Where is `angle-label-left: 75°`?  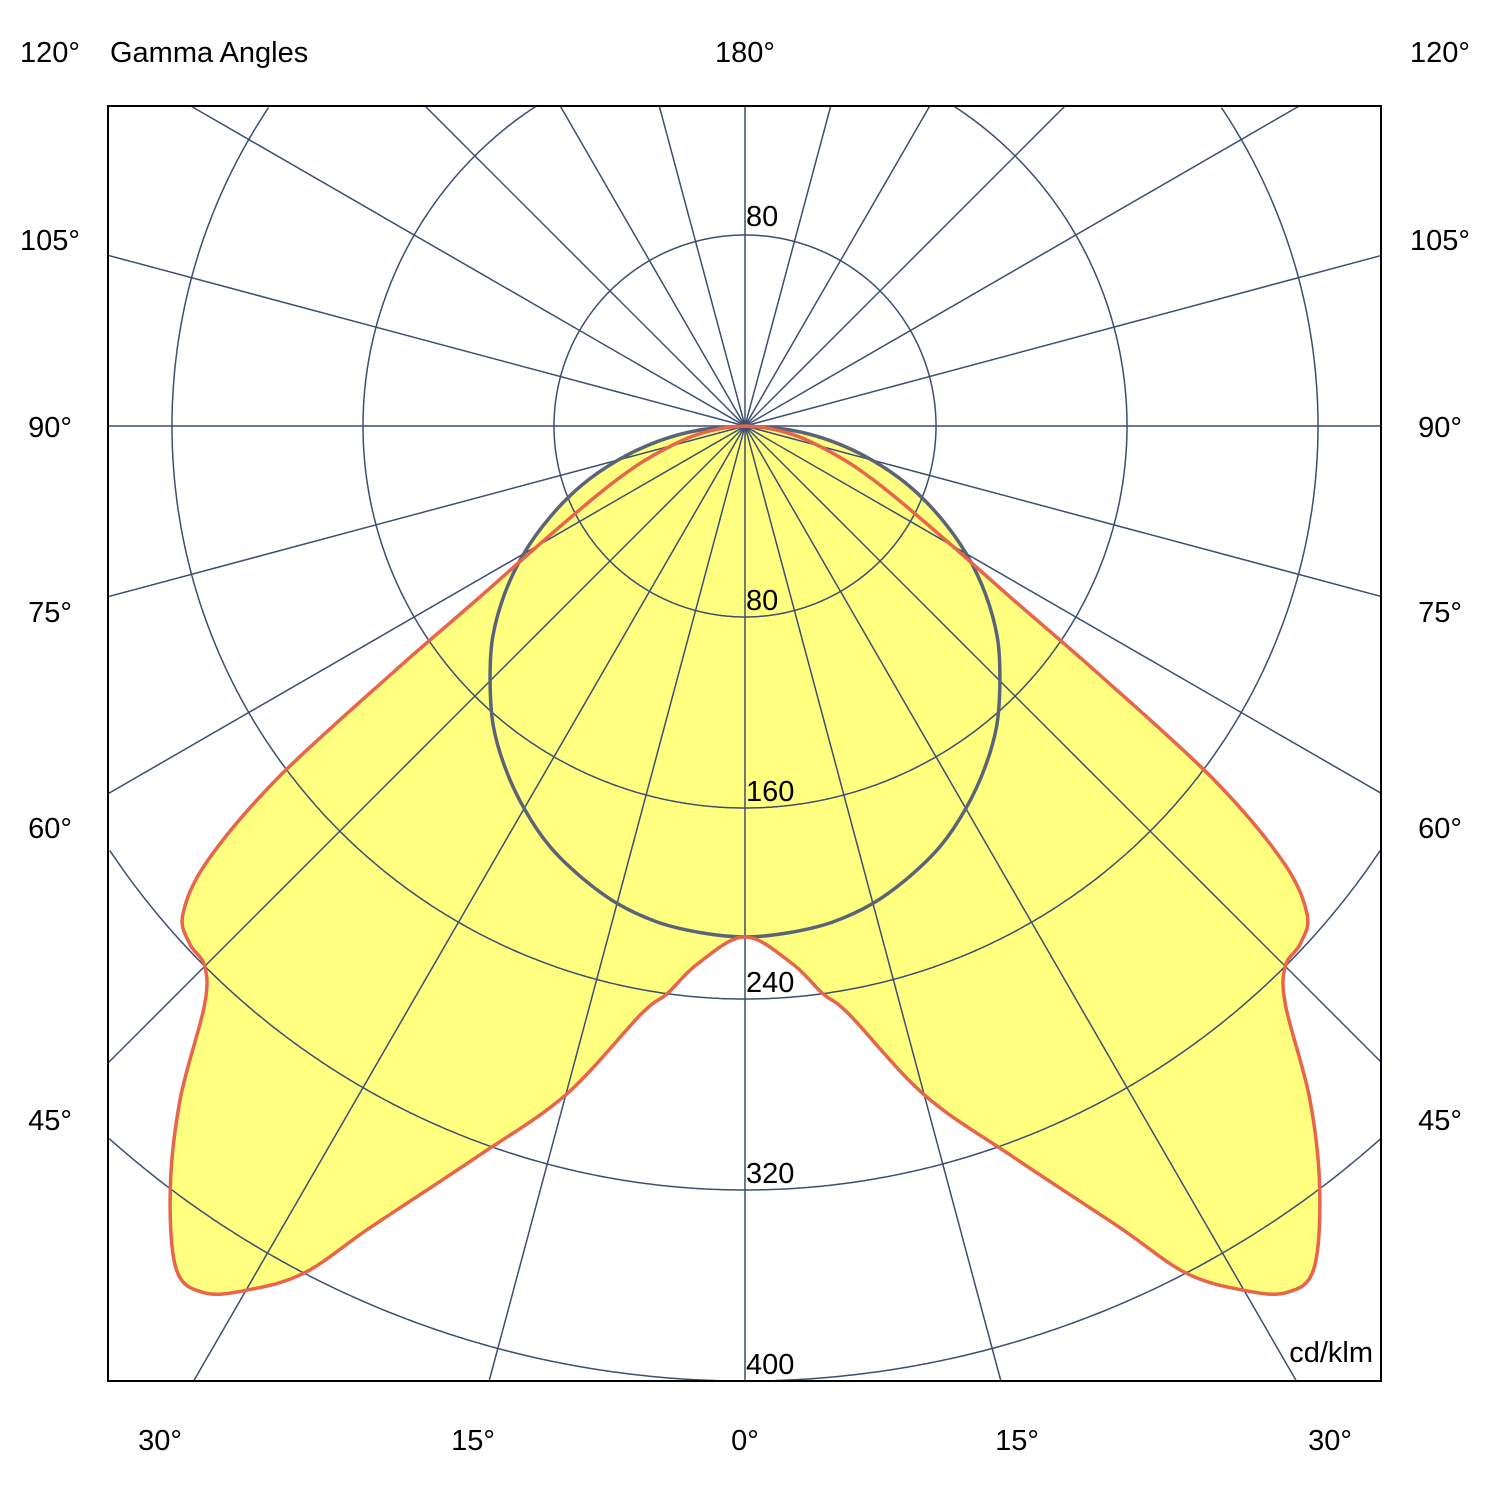
angle-label-left: 75° is located at coordinates (50, 613).